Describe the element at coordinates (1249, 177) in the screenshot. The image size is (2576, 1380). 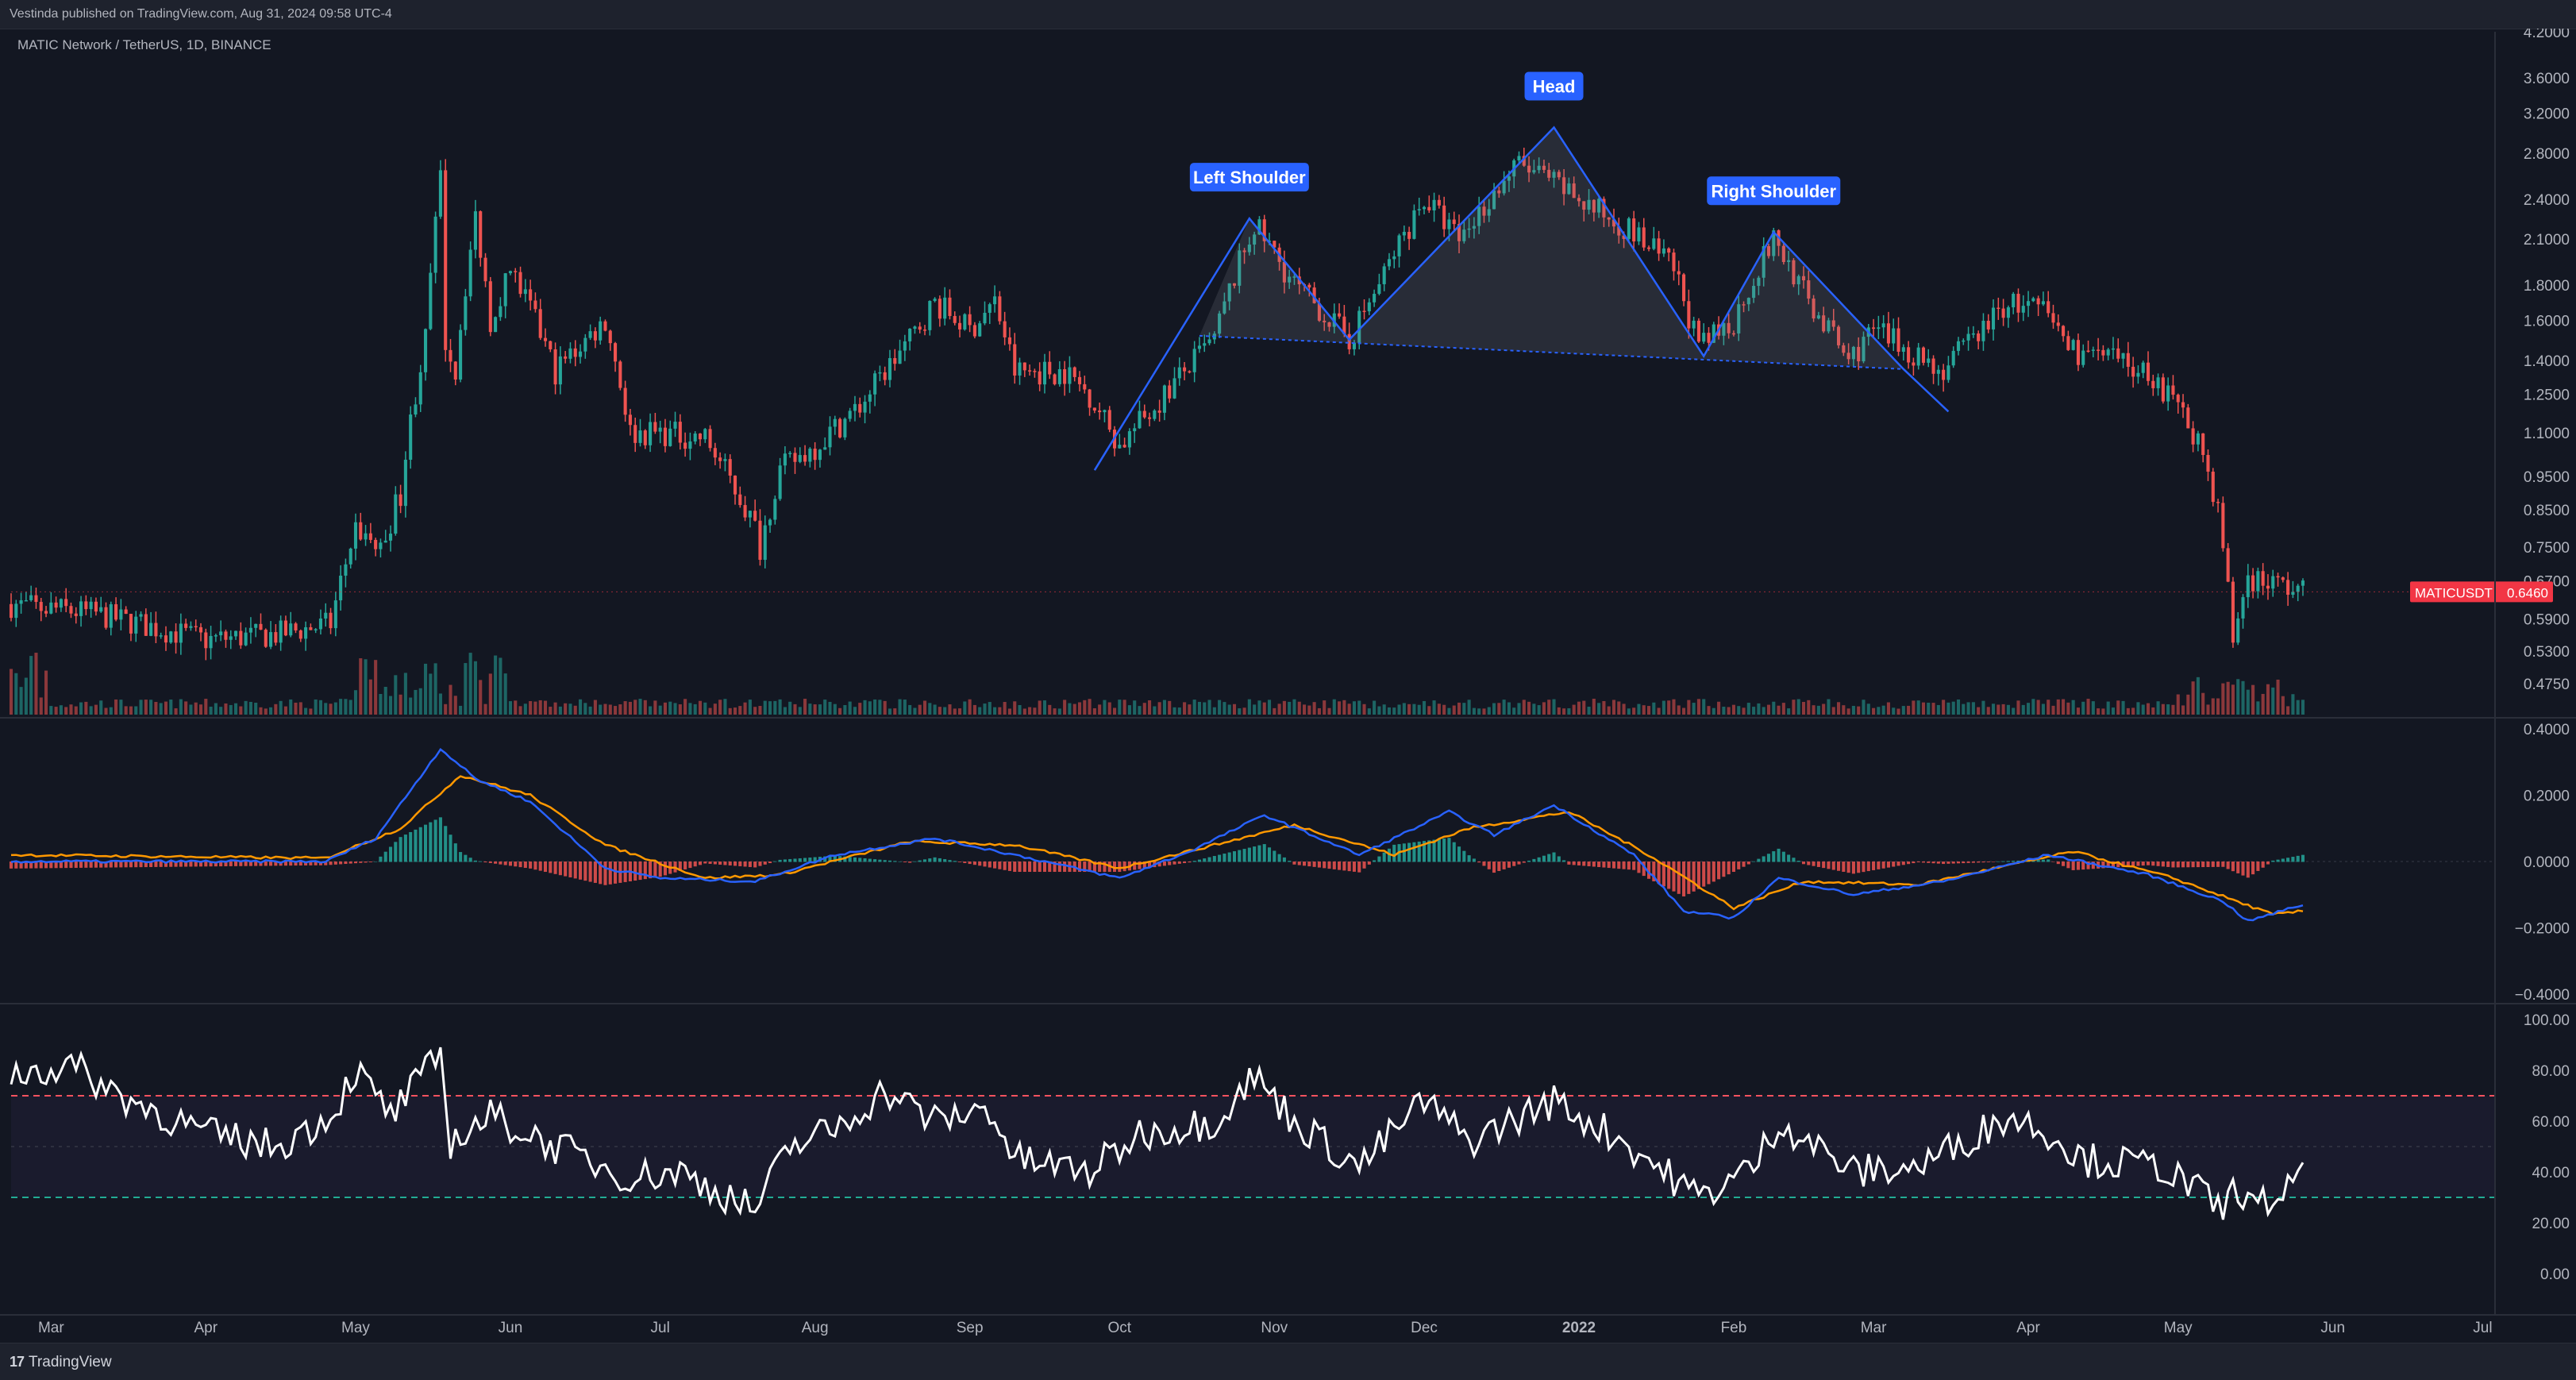
I see `pattern-label-box` at that location.